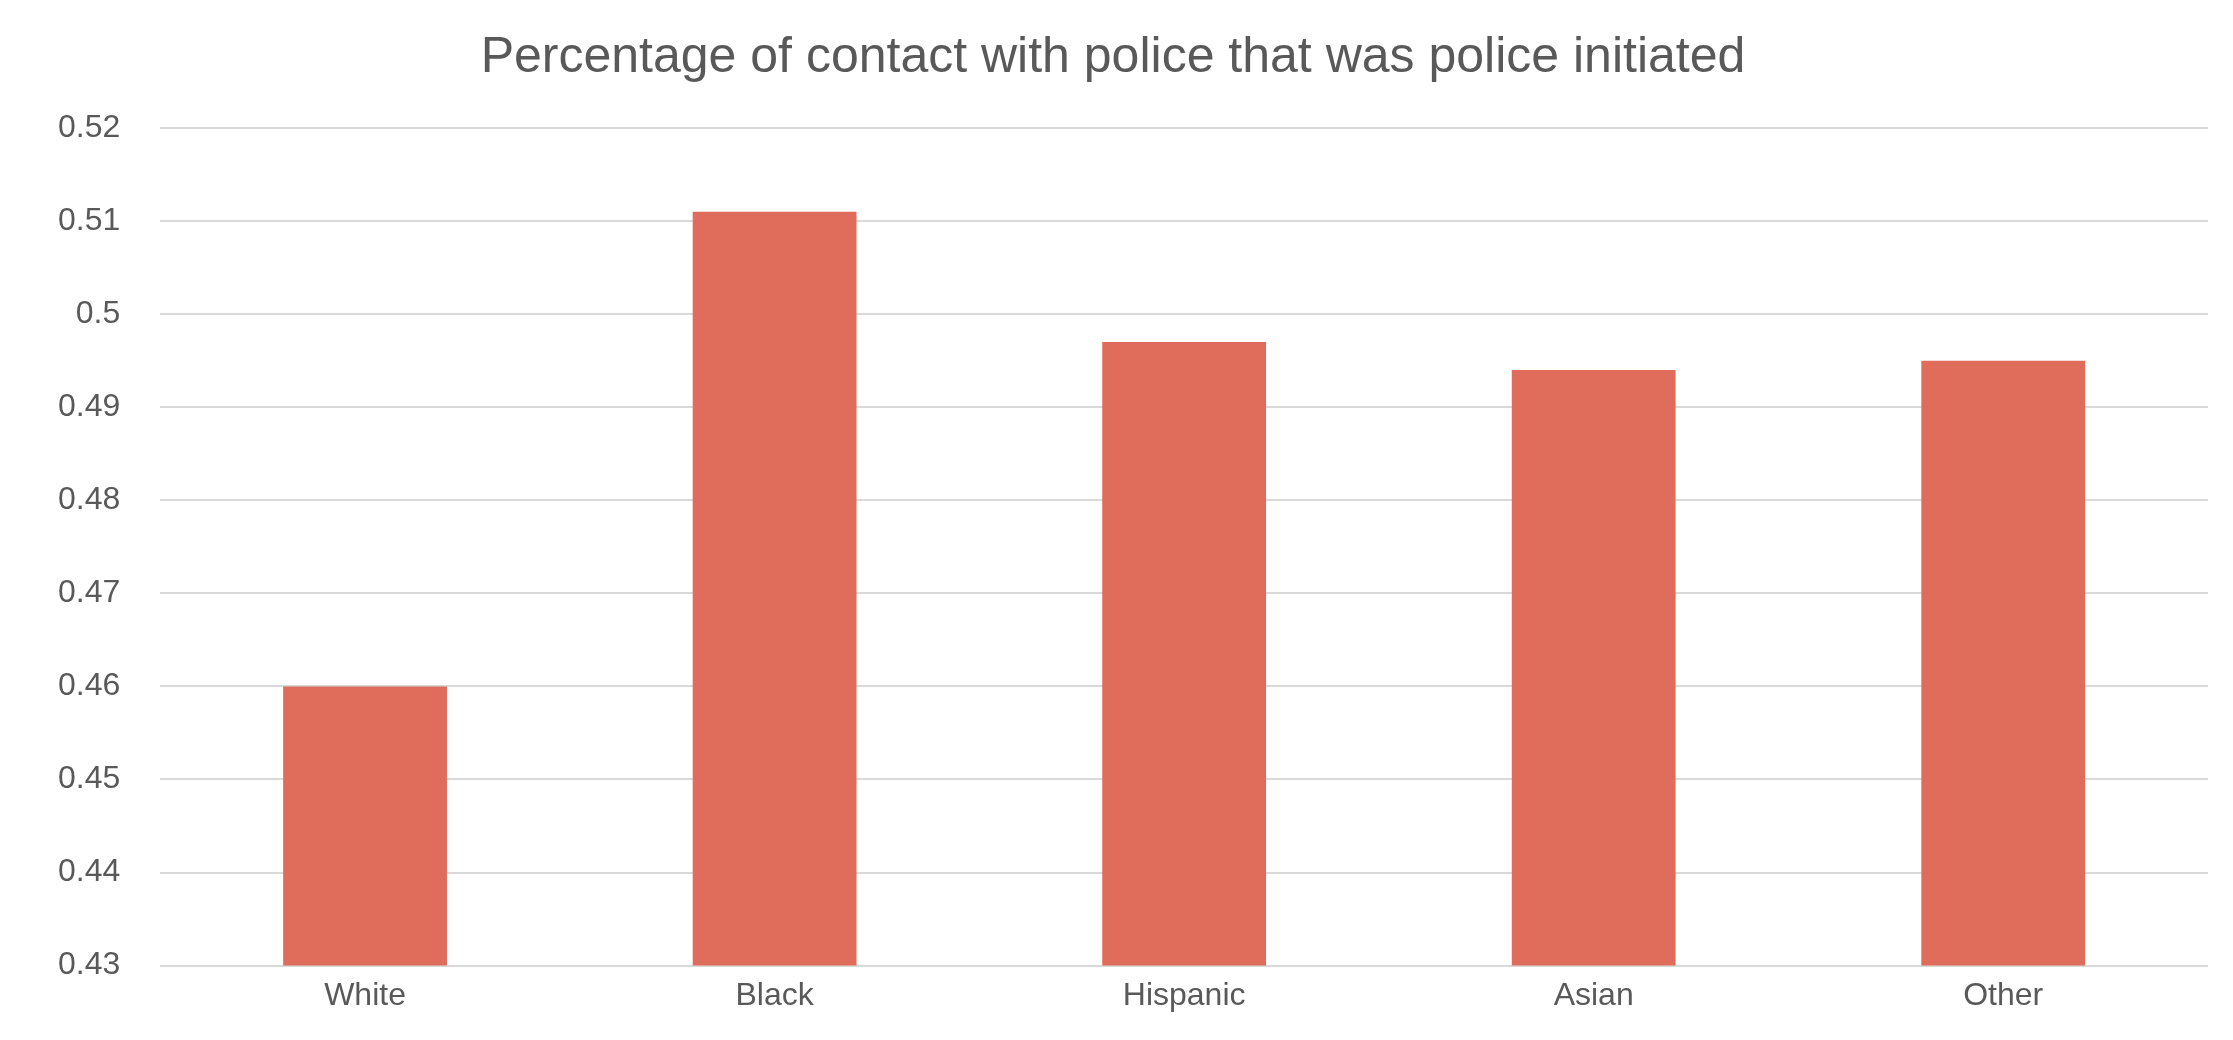 This screenshot has width=2233, height=1040. Describe the element at coordinates (2003, 993) in the screenshot. I see `x-tick-label: Other` at that location.